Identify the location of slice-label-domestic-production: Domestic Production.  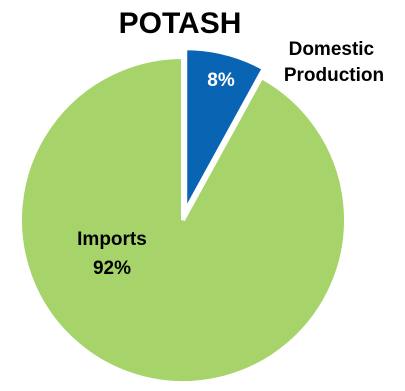
(334, 62).